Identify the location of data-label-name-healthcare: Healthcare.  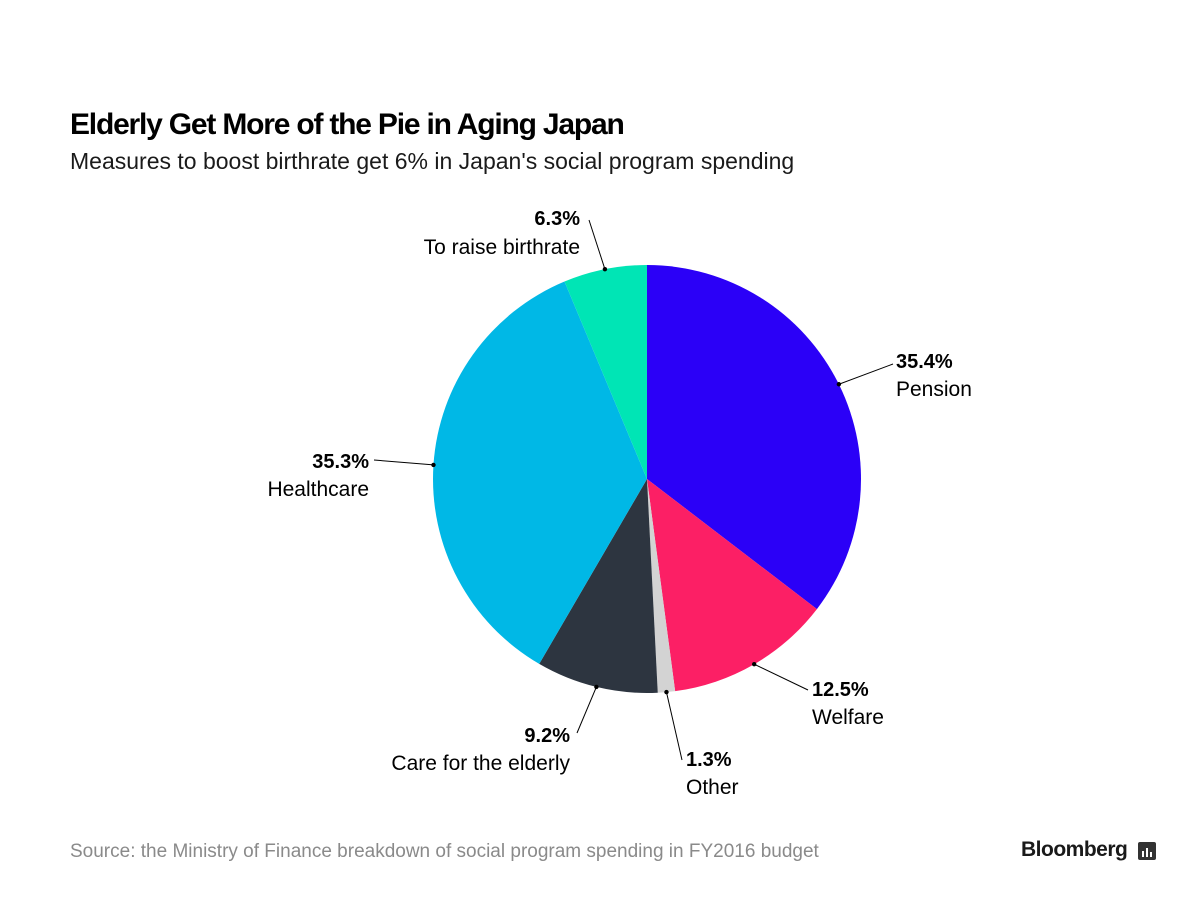
(318, 489).